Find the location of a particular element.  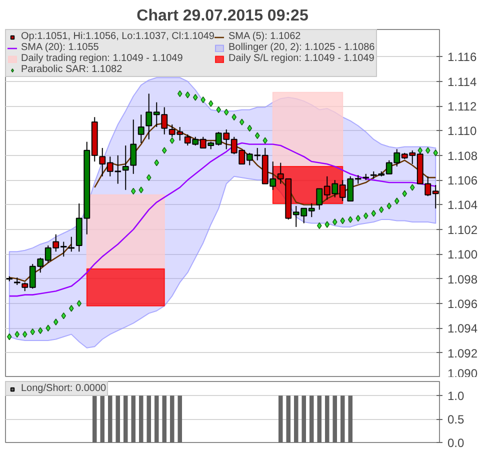

y-tick-label: 1.098 is located at coordinates (463, 279).